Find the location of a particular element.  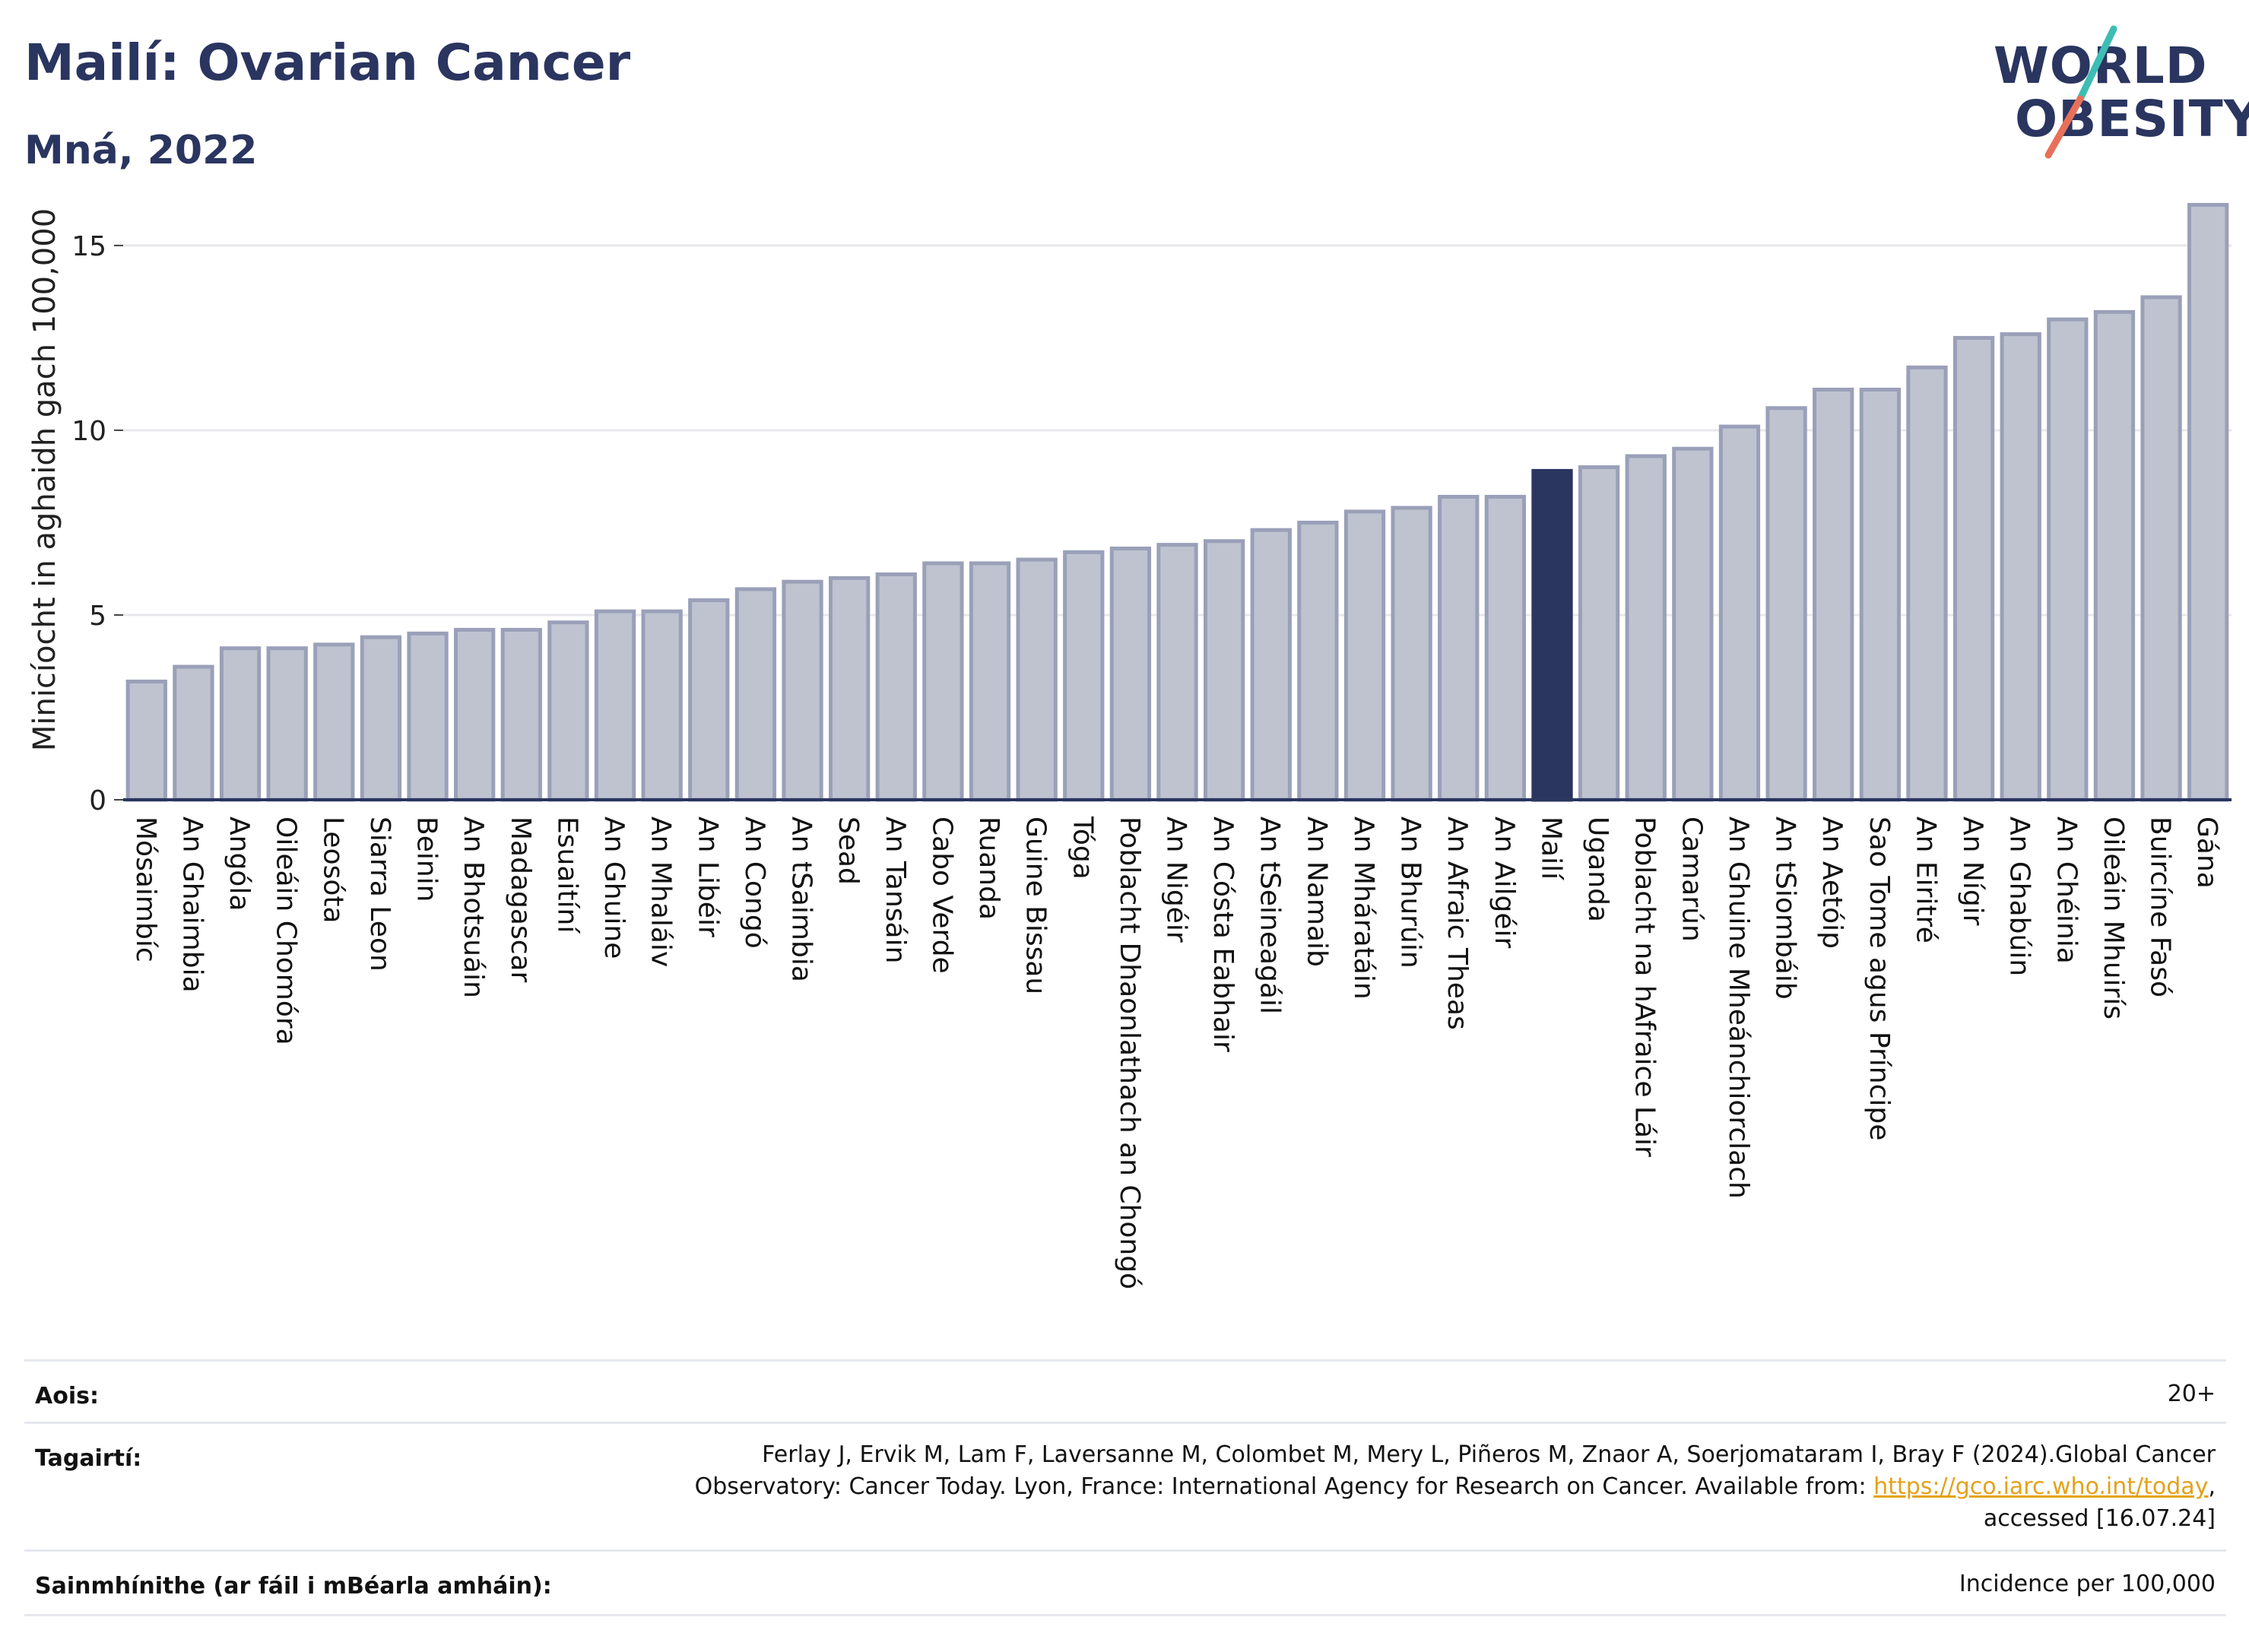

definitions-value: Incidence per 100,000 is located at coordinates (2087, 1584).